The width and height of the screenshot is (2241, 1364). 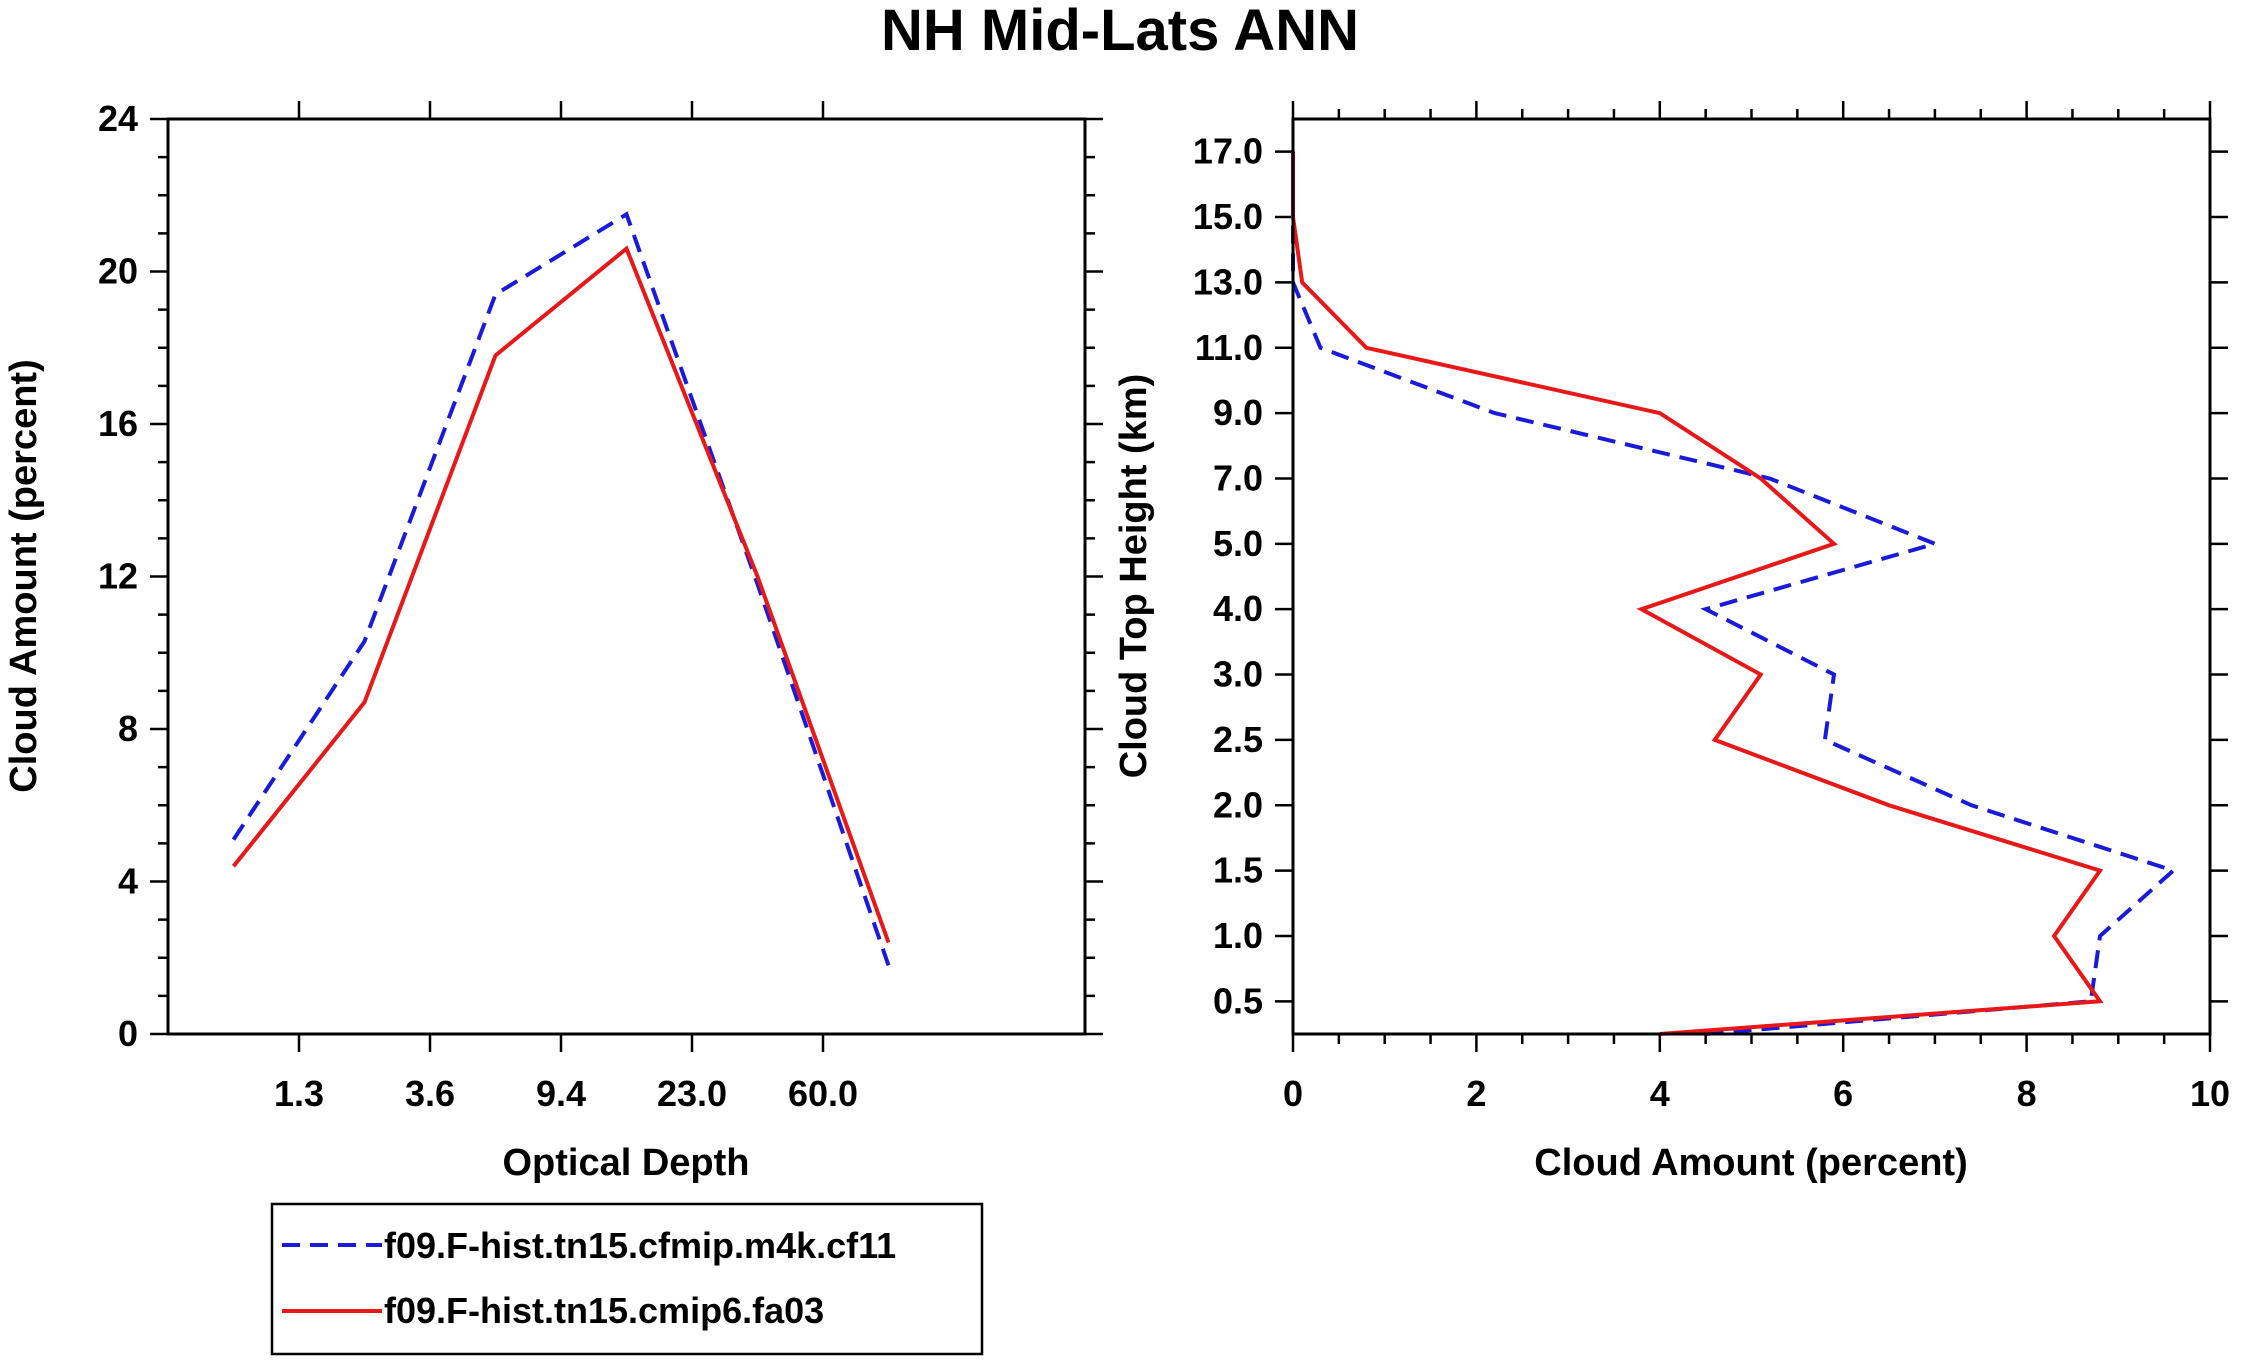 I want to click on right-xtick-label: 0, so click(x=1293, y=1093).